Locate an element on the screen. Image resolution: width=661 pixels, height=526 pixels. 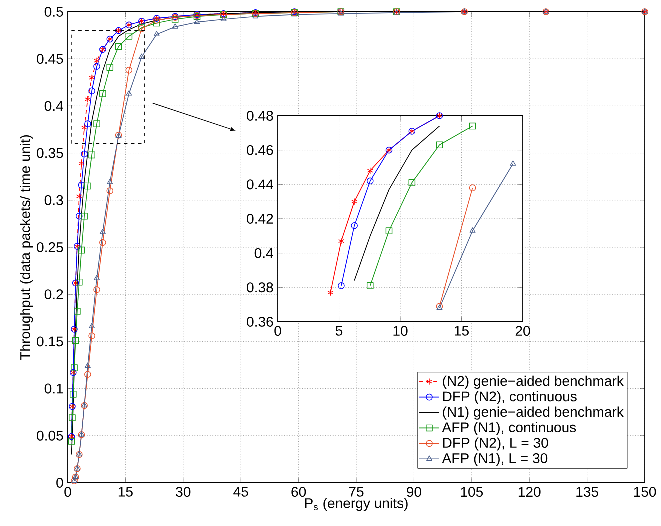
x-axis-title: P$_{s}$ (energy units) is located at coordinates (356, 505).